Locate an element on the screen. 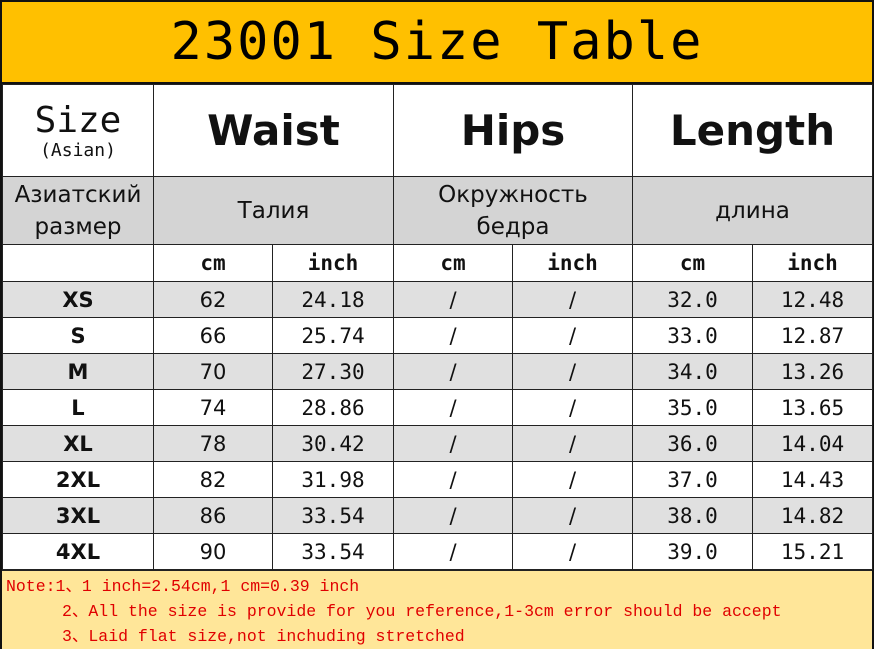 Image resolution: width=874 pixels, height=649 pixels. cell-len-in: 12.48 is located at coordinates (812, 299).